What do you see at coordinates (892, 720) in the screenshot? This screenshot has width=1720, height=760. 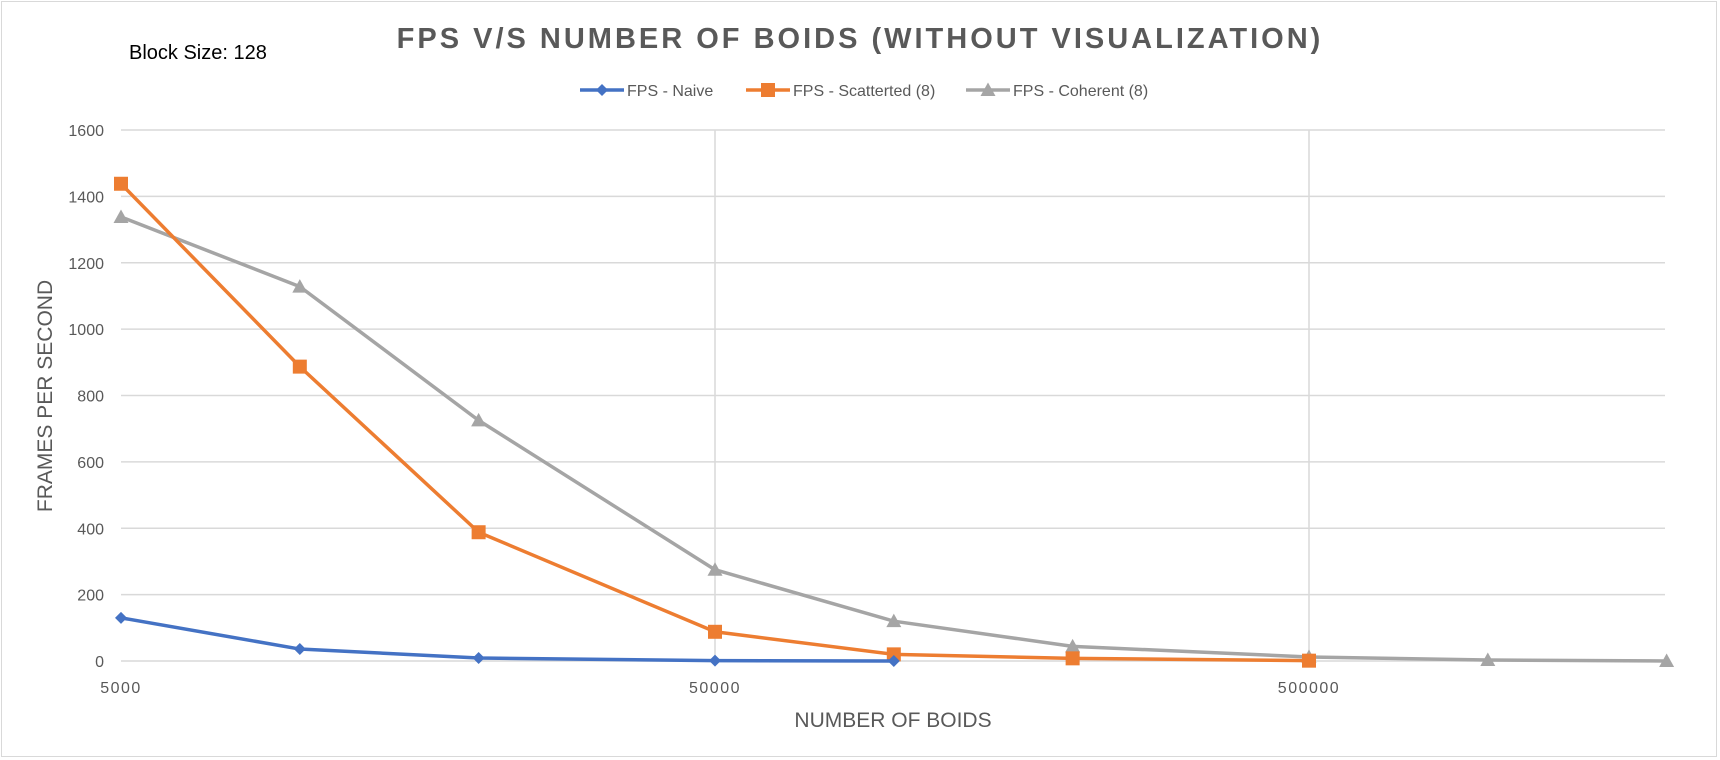 I see `x-axis-title: NUMBER OF BOIDS` at bounding box center [892, 720].